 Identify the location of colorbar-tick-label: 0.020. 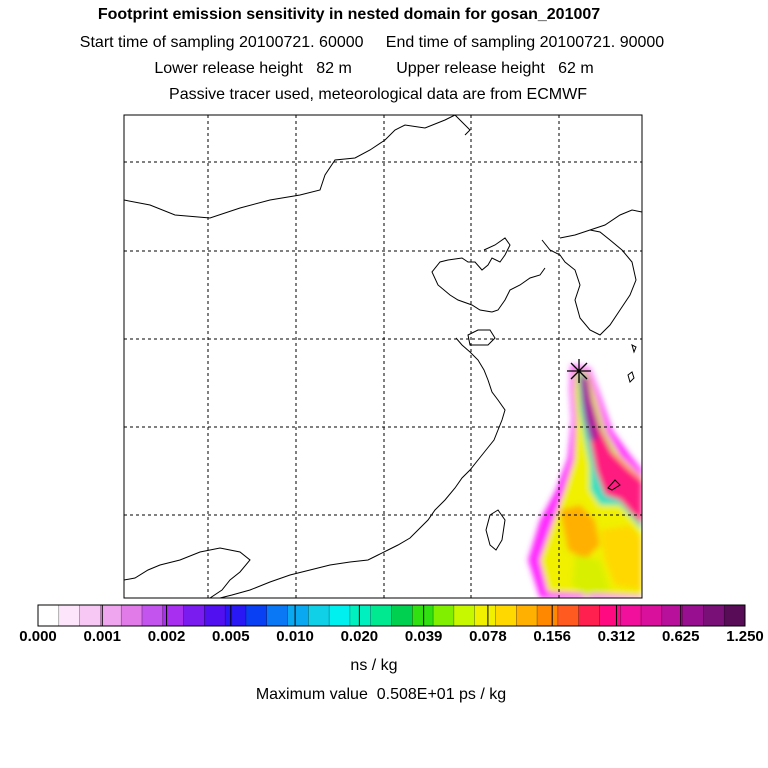
(359, 636).